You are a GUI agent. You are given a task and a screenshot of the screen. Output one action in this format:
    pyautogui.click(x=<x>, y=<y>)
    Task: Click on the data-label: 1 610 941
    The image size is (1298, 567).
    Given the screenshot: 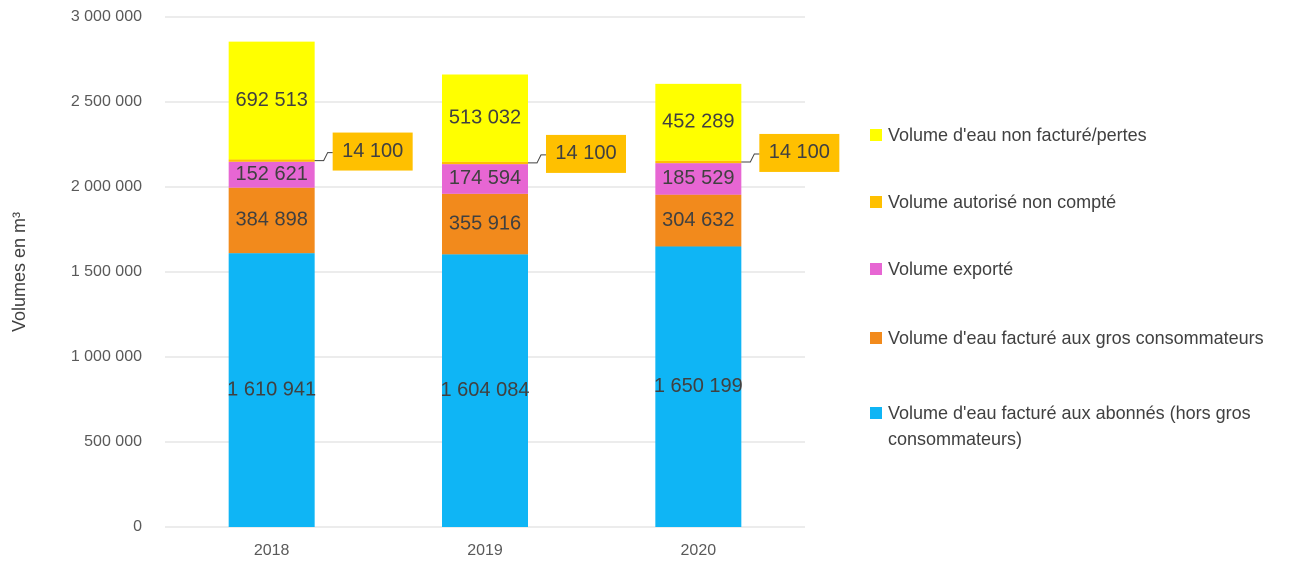 What is the action you would take?
    pyautogui.click(x=271, y=389)
    